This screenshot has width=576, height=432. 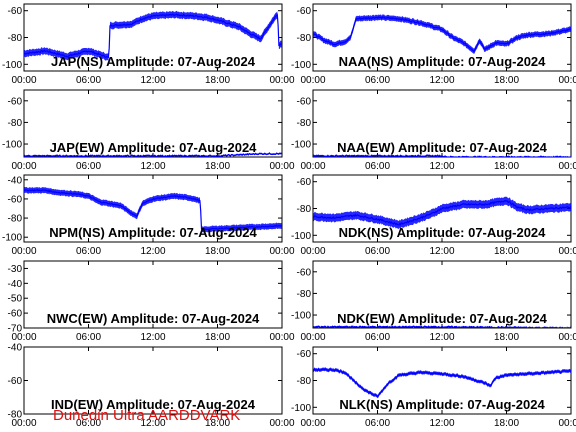 What do you see at coordinates (153, 61) in the screenshot?
I see `chart-title: JAP(NS) Amplitude: 07-Aug-2024` at bounding box center [153, 61].